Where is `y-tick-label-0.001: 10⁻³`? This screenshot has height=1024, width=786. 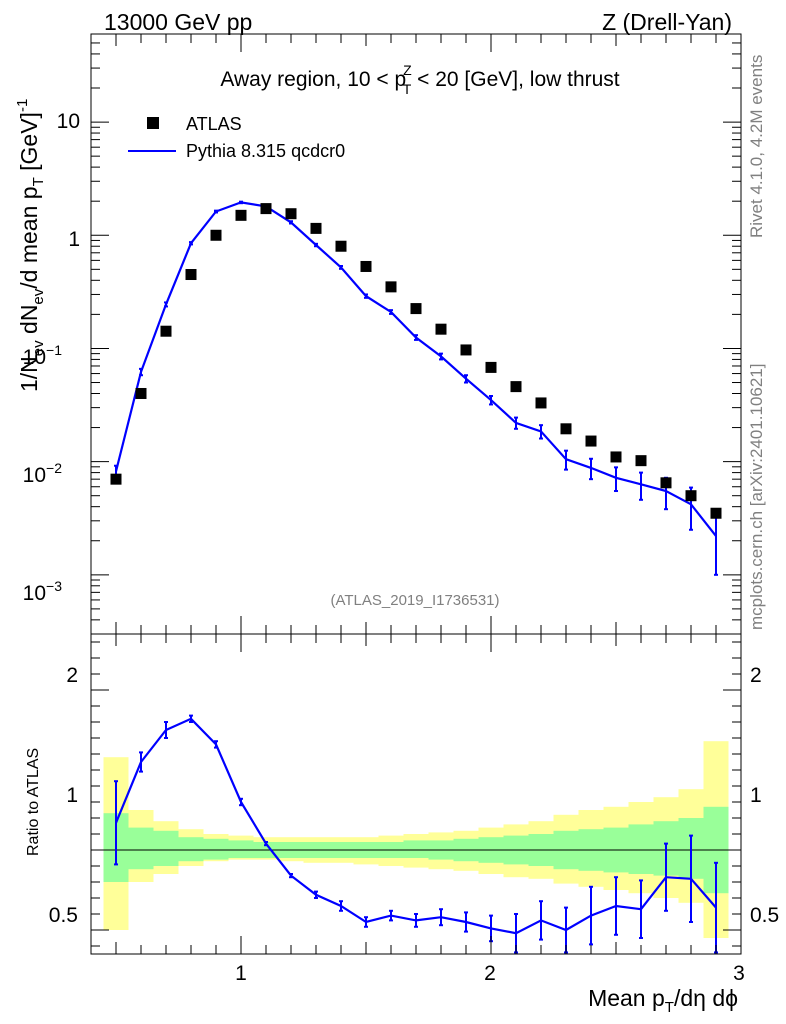 y-tick-label-0.001: 10⁻³ is located at coordinates (43, 591).